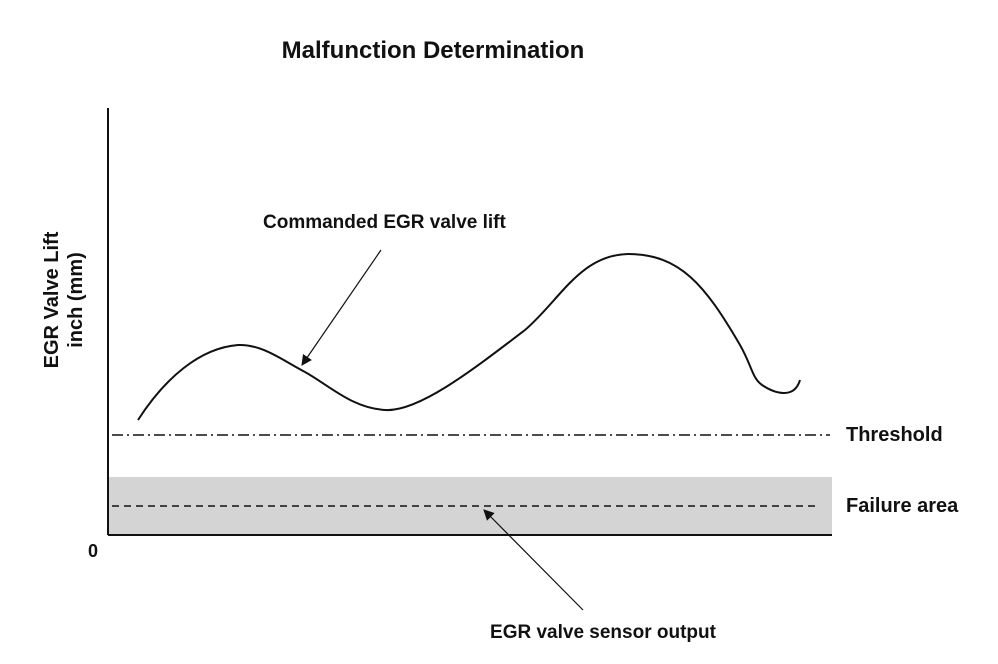 The width and height of the screenshot is (998, 664). What do you see at coordinates (603, 632) in the screenshot?
I see `sensor-output-label: EGR valve sensor output` at bounding box center [603, 632].